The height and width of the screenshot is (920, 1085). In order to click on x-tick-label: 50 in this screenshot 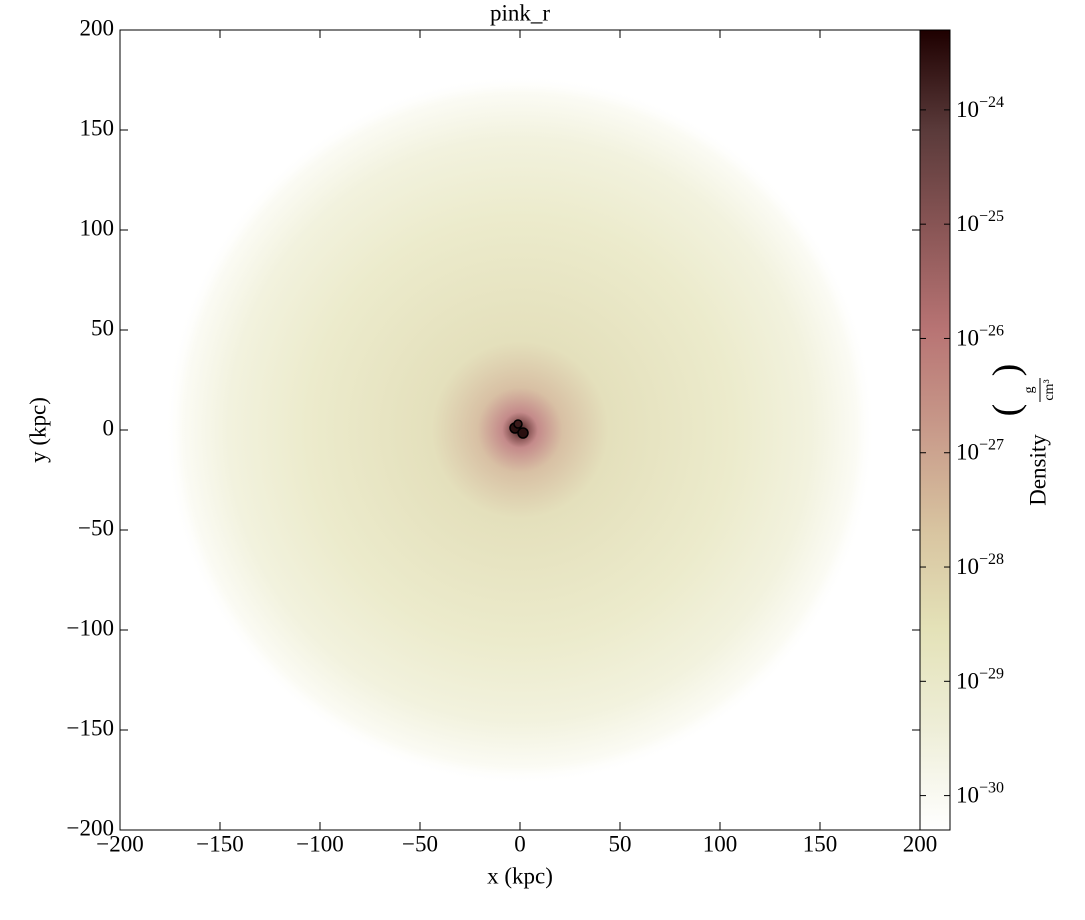, I will do `click(620, 843)`.